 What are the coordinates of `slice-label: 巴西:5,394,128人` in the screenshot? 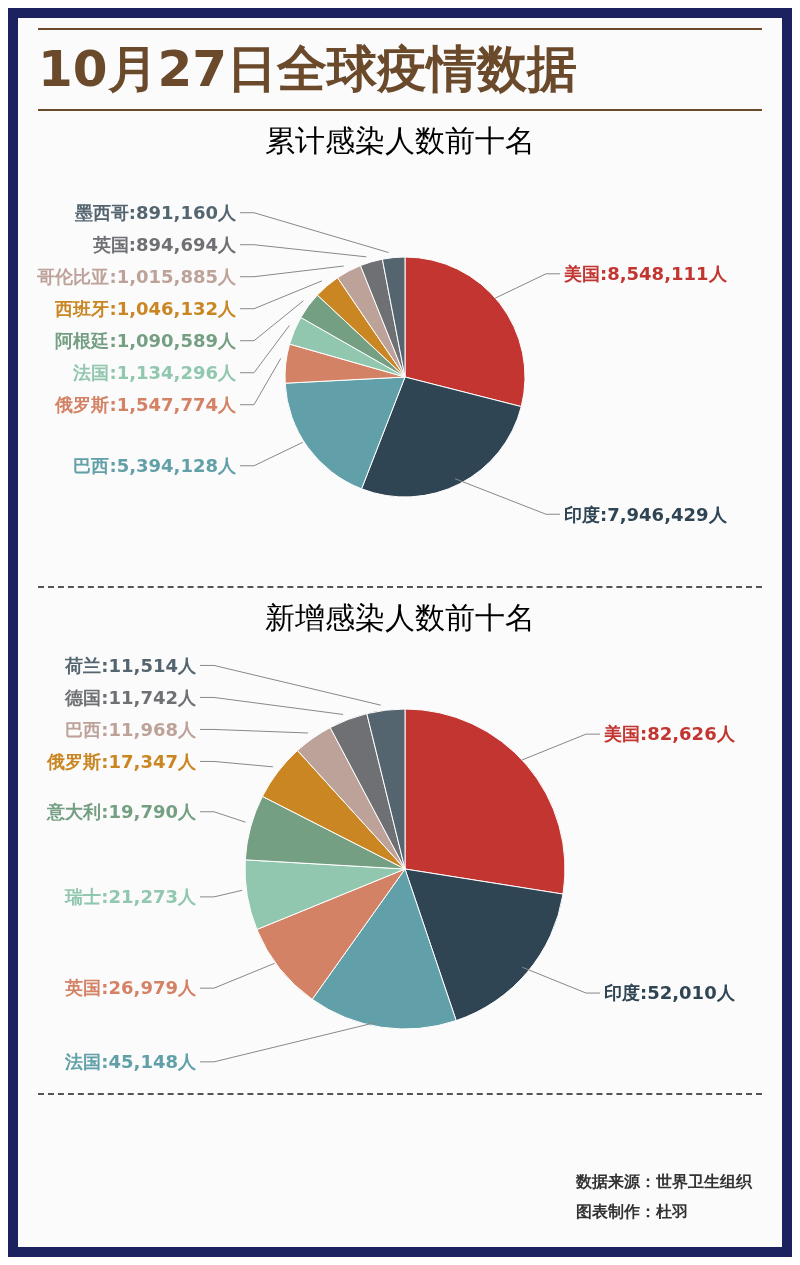 It's located at (155, 466).